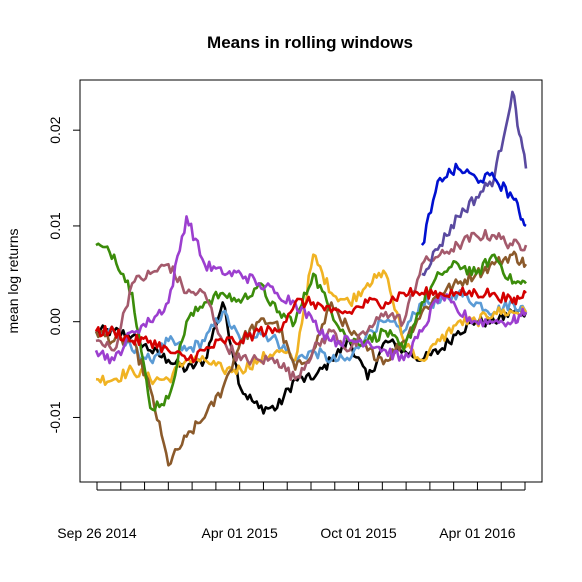 The width and height of the screenshot is (582, 582). I want to click on x-tick-label: Apr 01 2015, so click(240, 533).